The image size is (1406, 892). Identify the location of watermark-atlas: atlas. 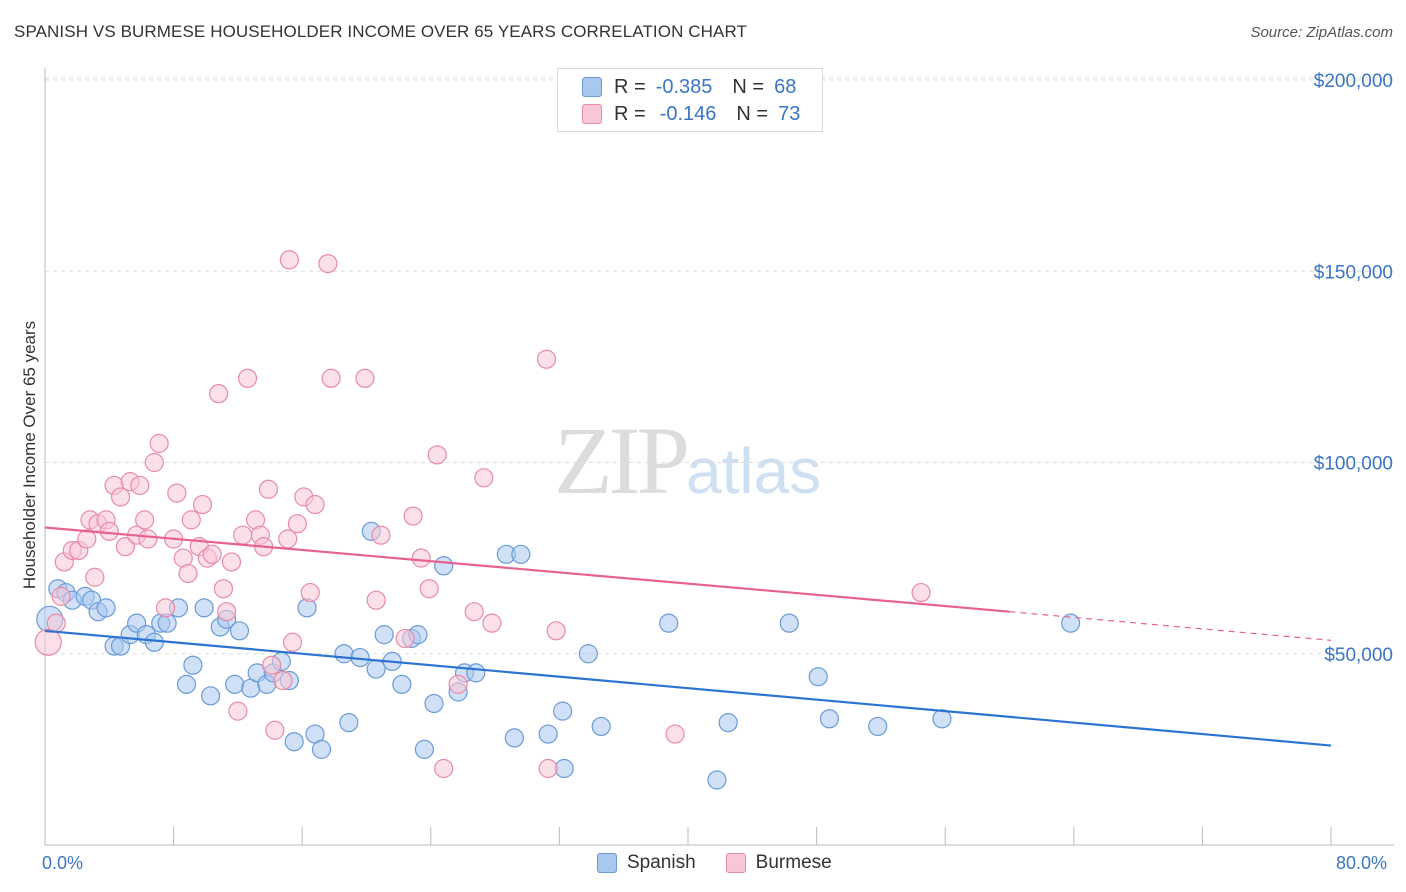
(754, 471).